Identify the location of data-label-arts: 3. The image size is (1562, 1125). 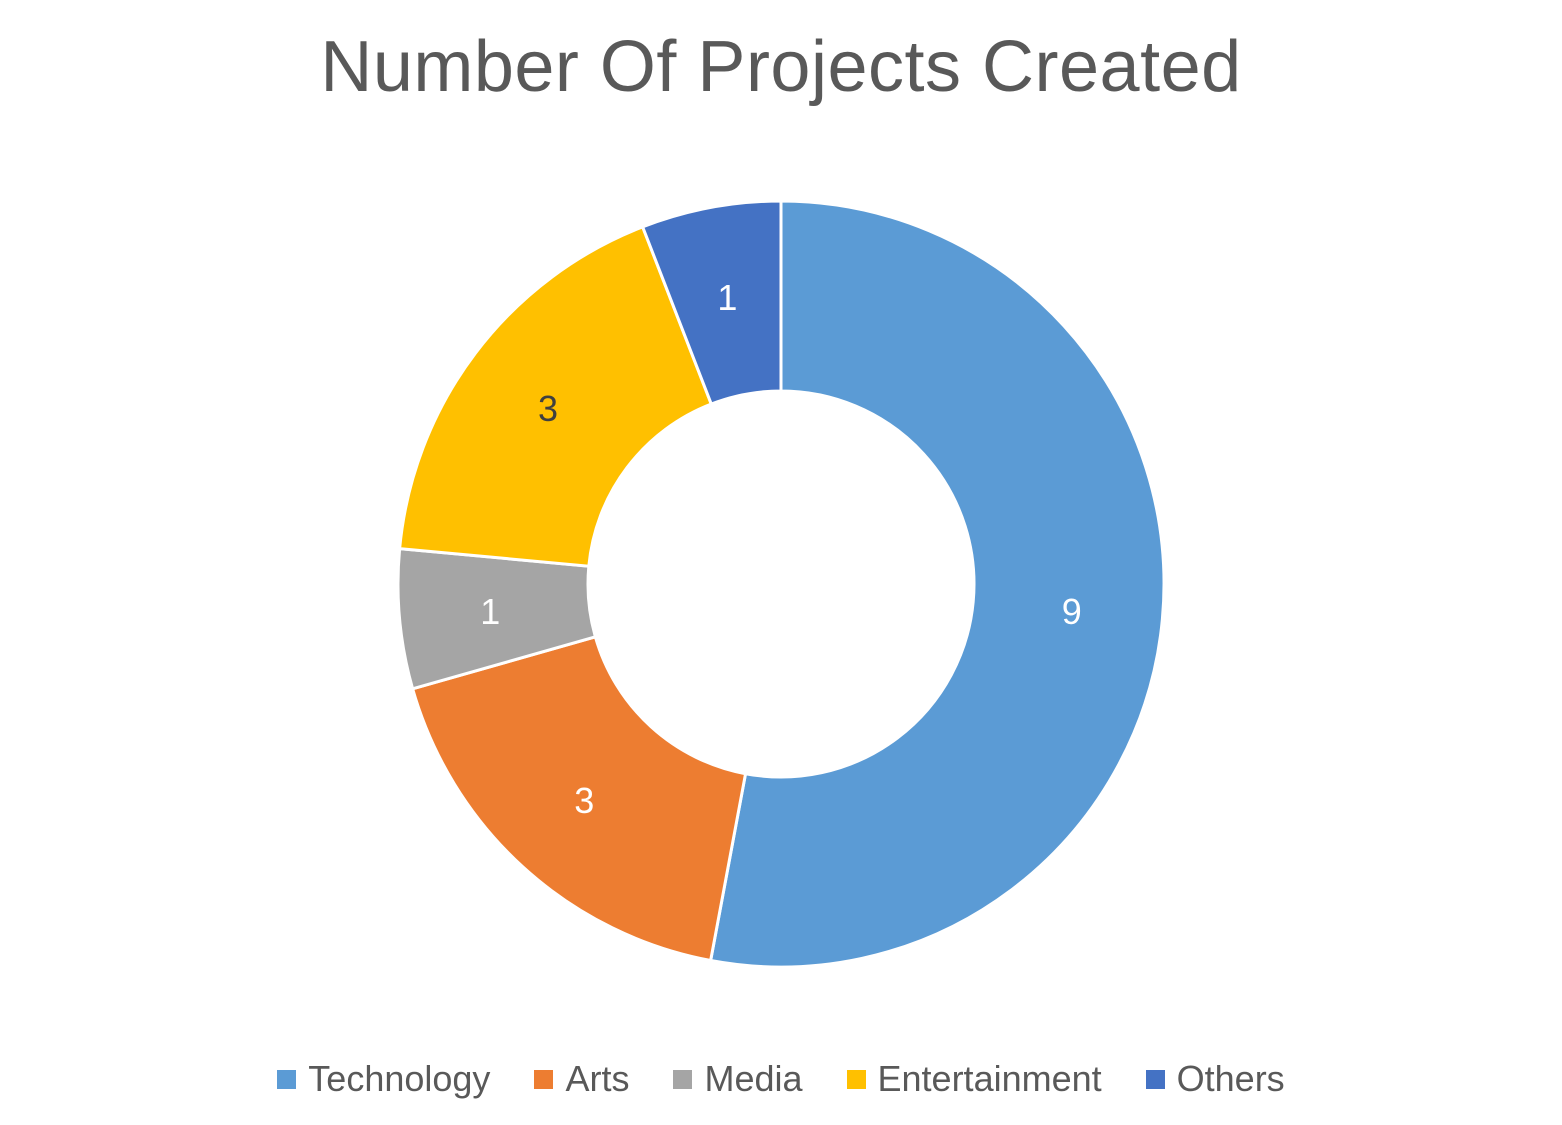
(584, 800).